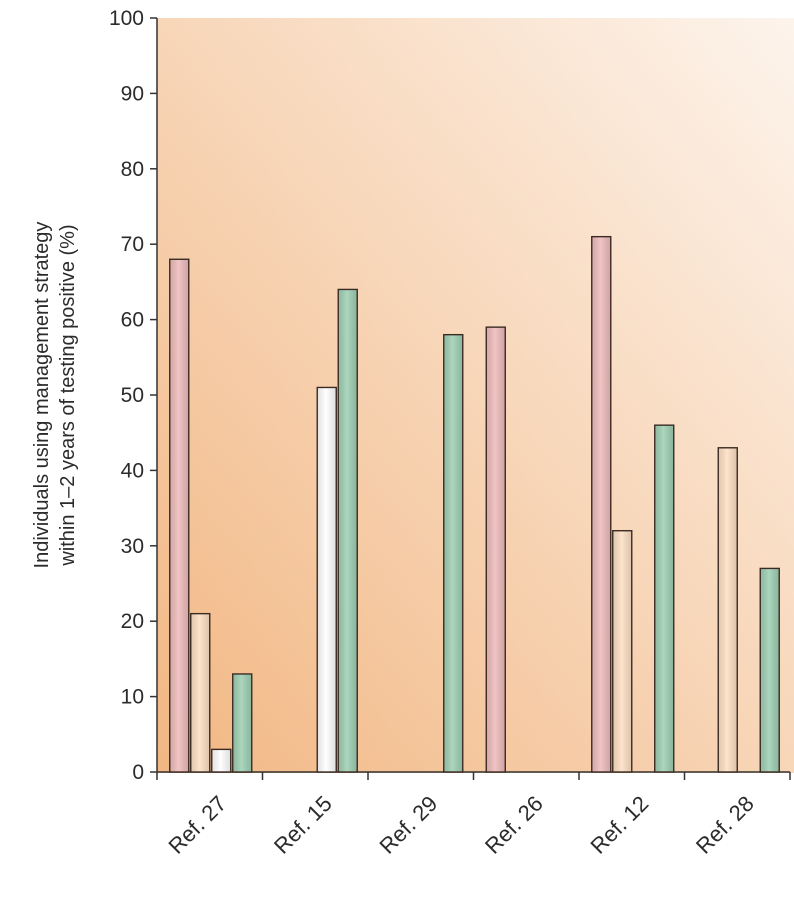  What do you see at coordinates (473, 775) in the screenshot?
I see `x-axis` at bounding box center [473, 775].